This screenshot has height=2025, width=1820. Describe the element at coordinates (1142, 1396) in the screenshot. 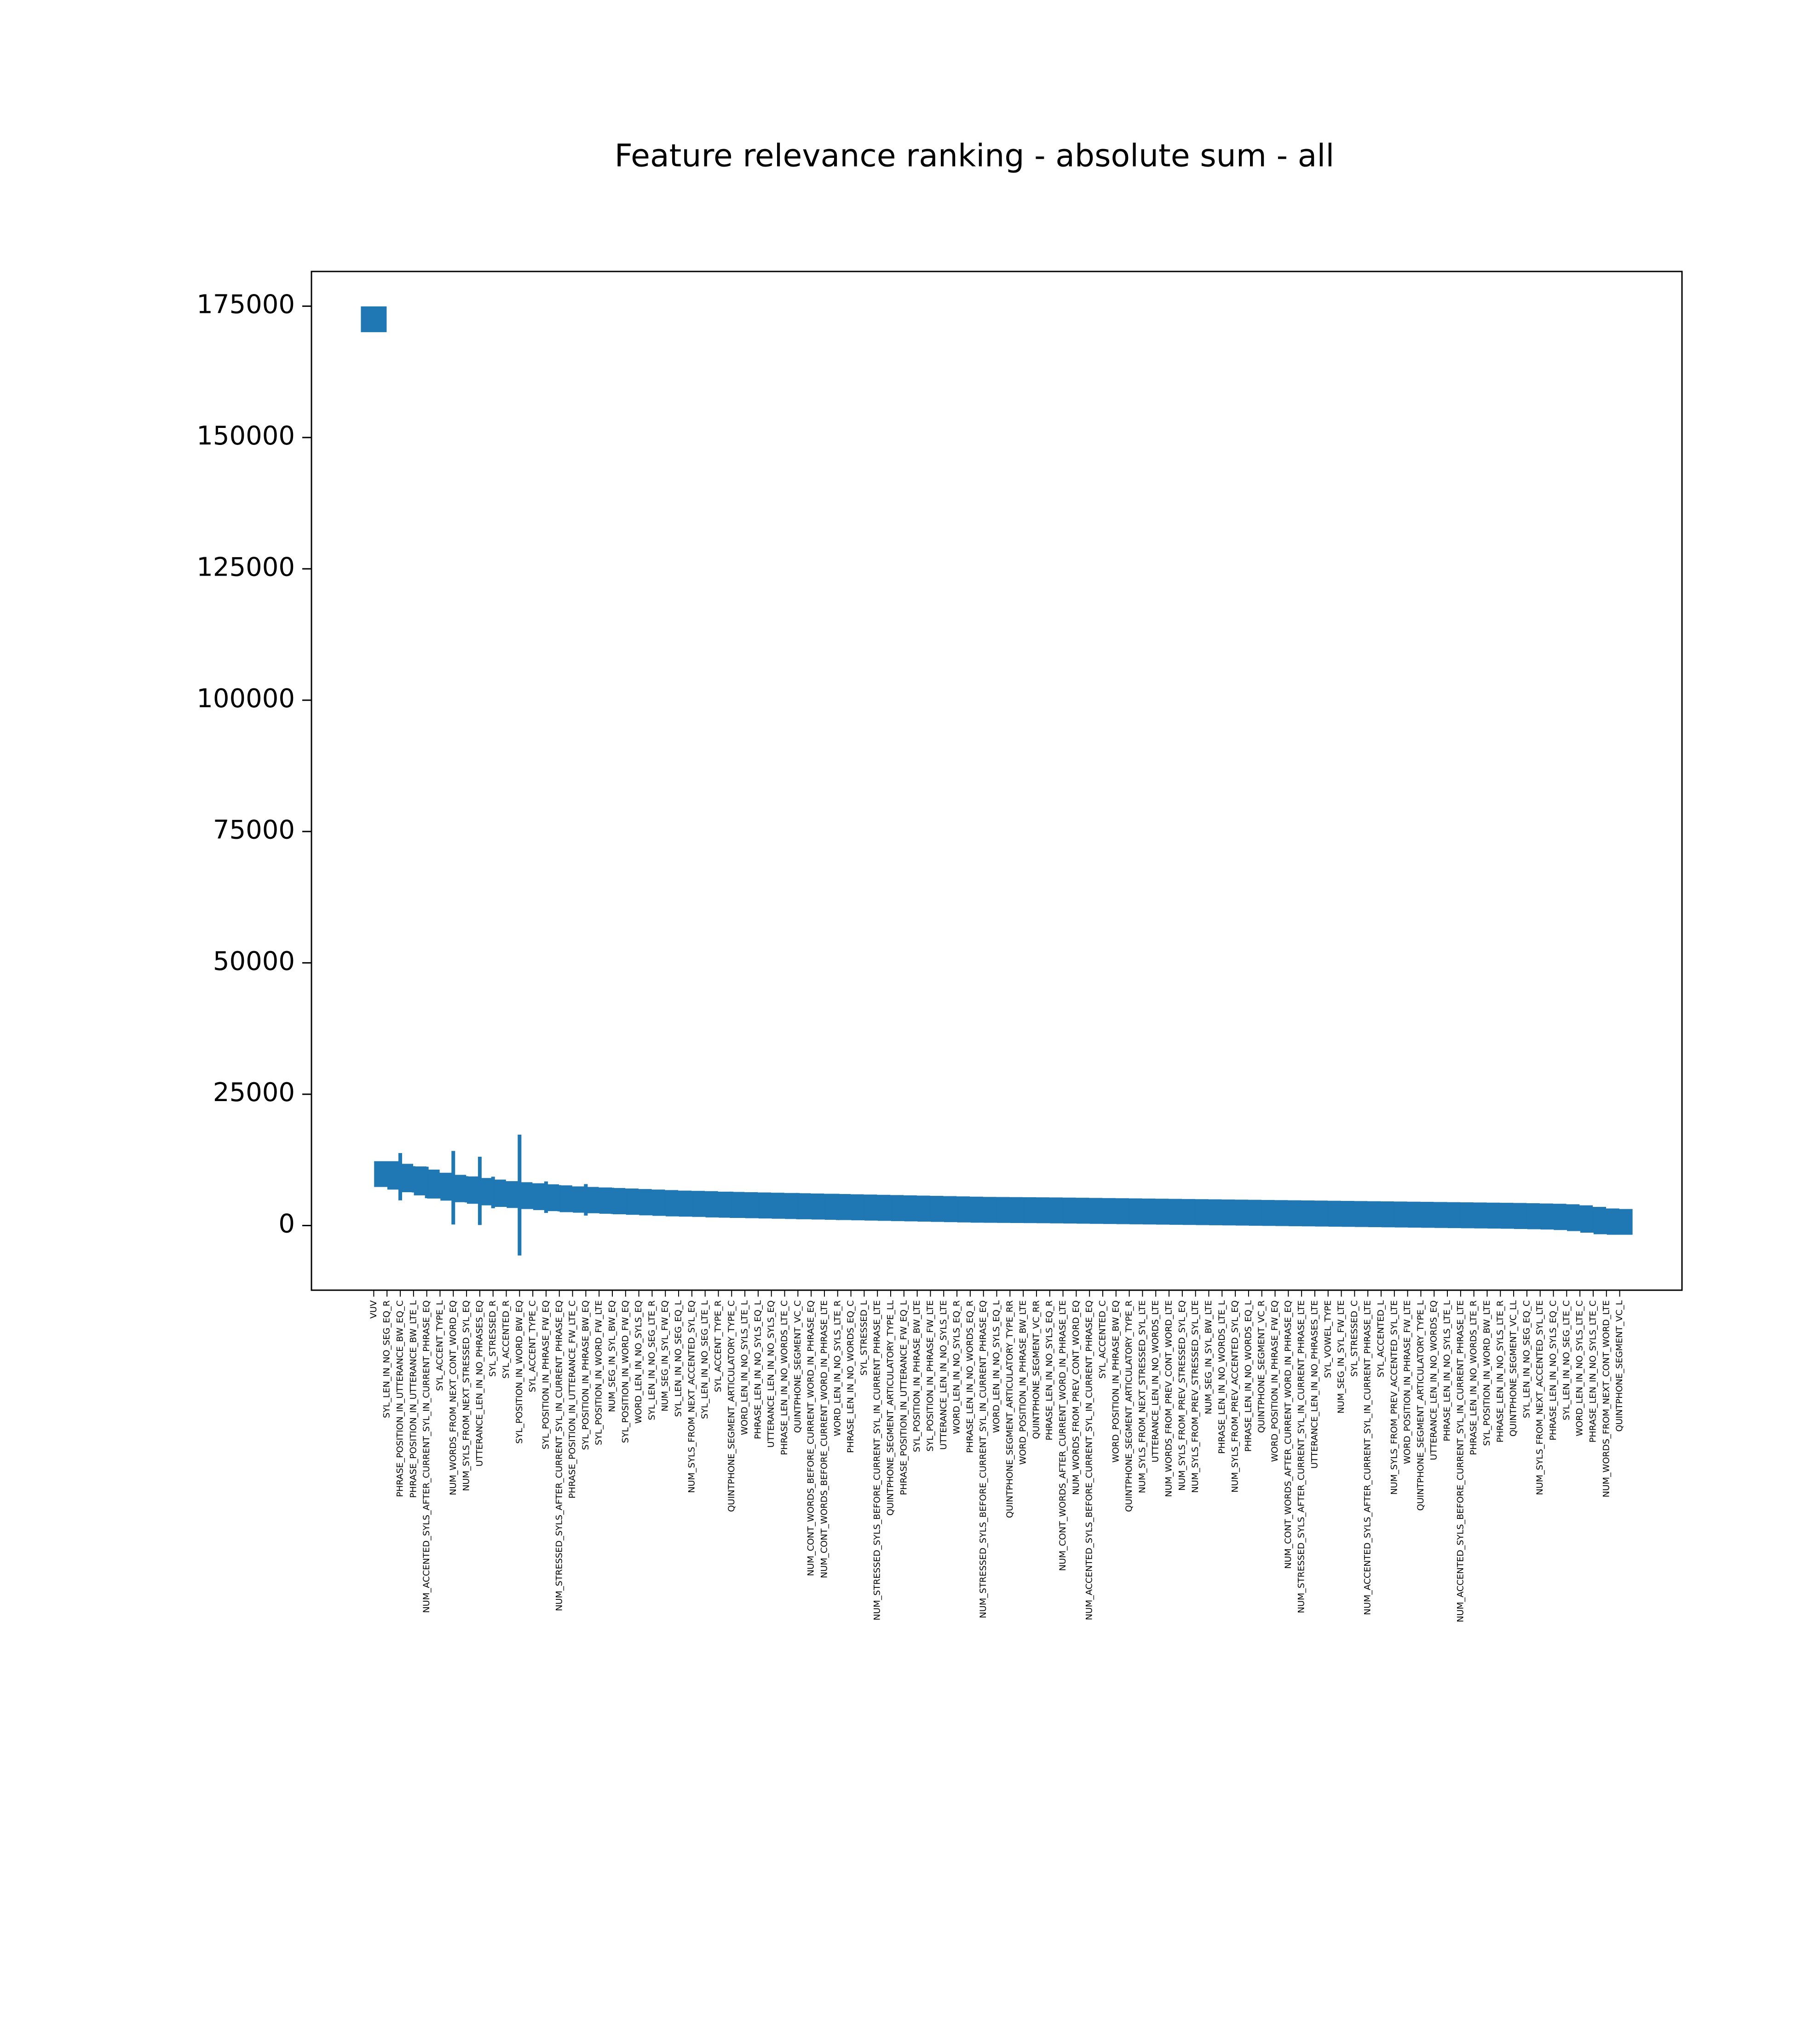

I see `x-tick-label: NUM_SYLS_FROM_NEXT_STRESSED_SYL_LTE` at that location.